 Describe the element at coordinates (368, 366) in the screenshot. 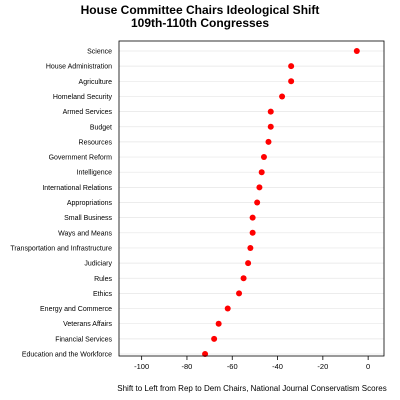

I see `x-tick-label: 0` at that location.